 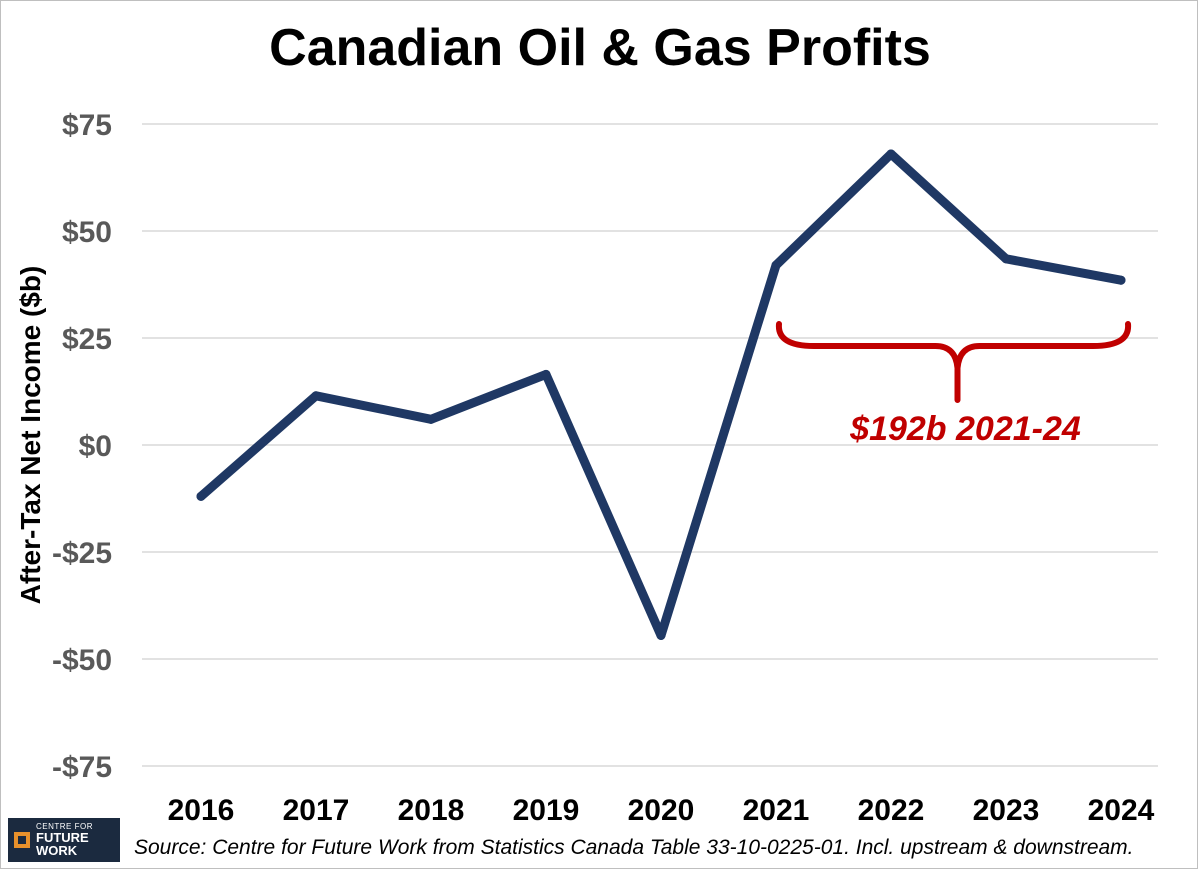 I want to click on x-tick-label: 2016, so click(x=201, y=810).